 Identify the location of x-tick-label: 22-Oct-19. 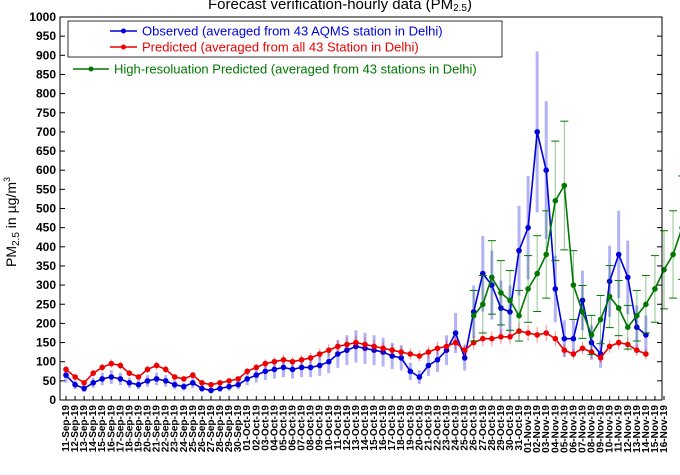
(437, 428).